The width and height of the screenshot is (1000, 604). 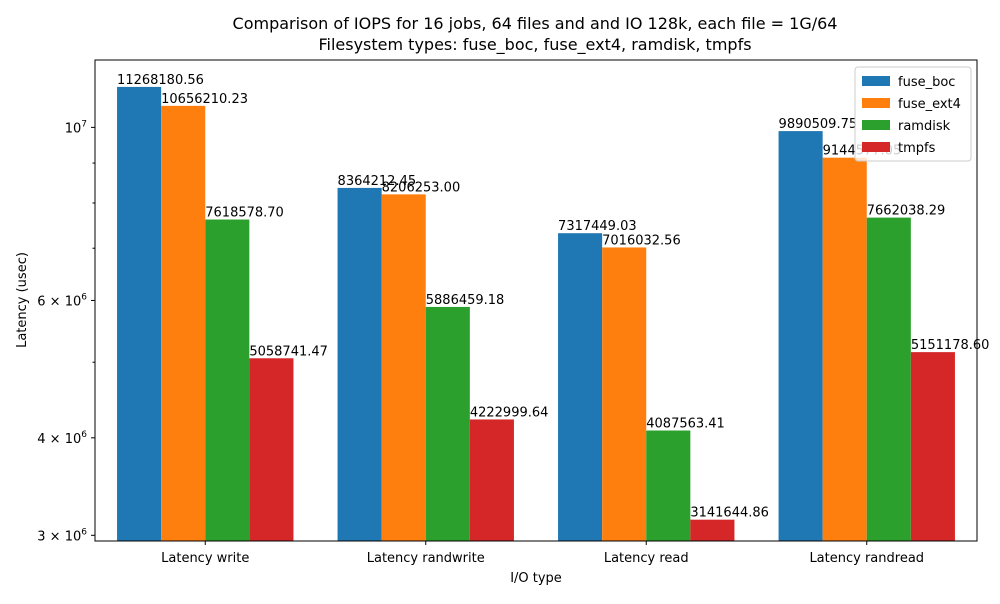 I want to click on x-tick-label: Latency write, so click(x=205, y=558).